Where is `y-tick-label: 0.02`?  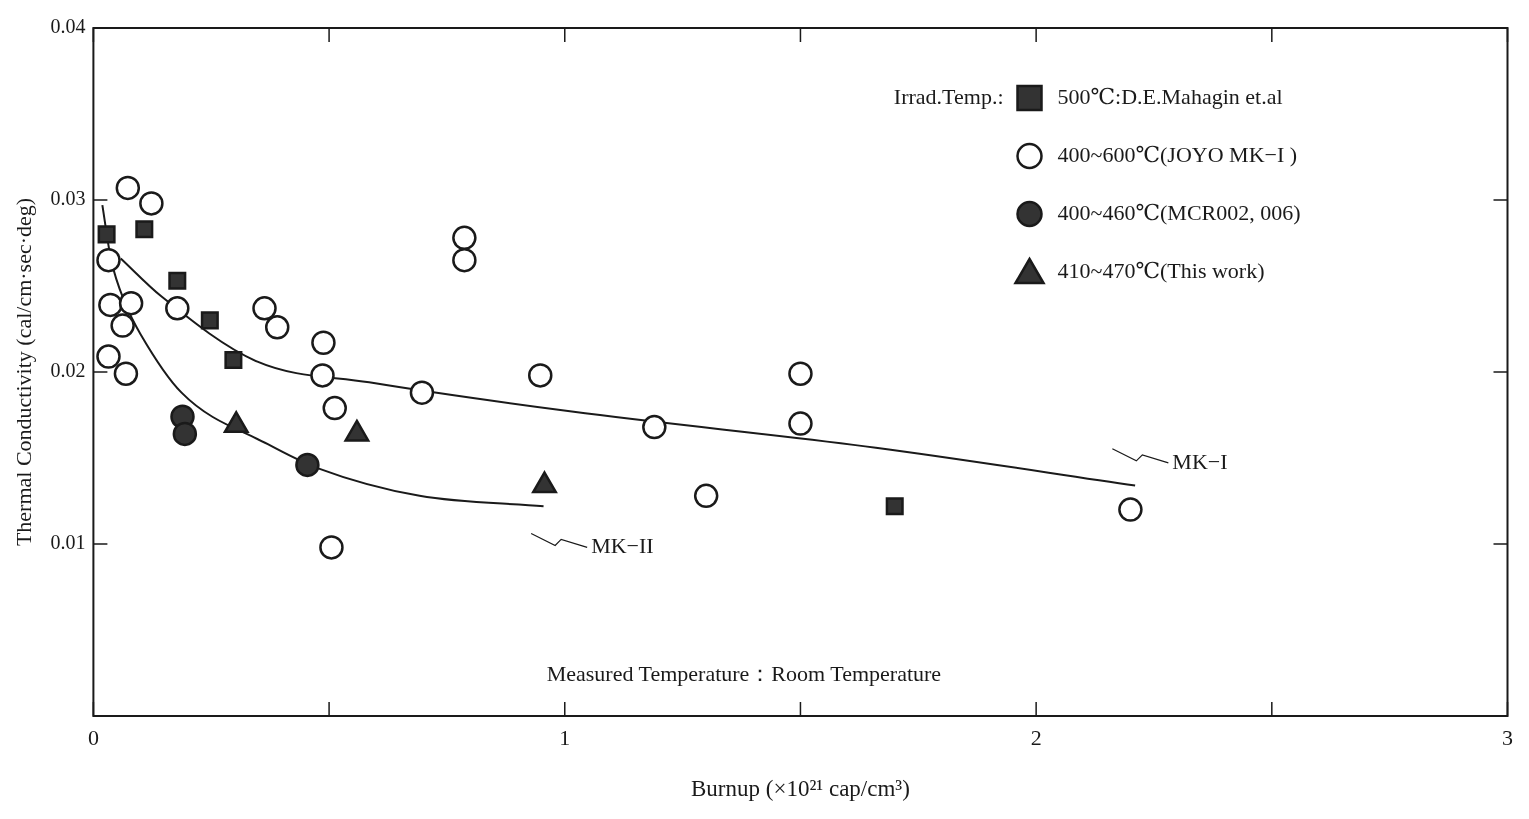 y-tick-label: 0.02 is located at coordinates (68, 370).